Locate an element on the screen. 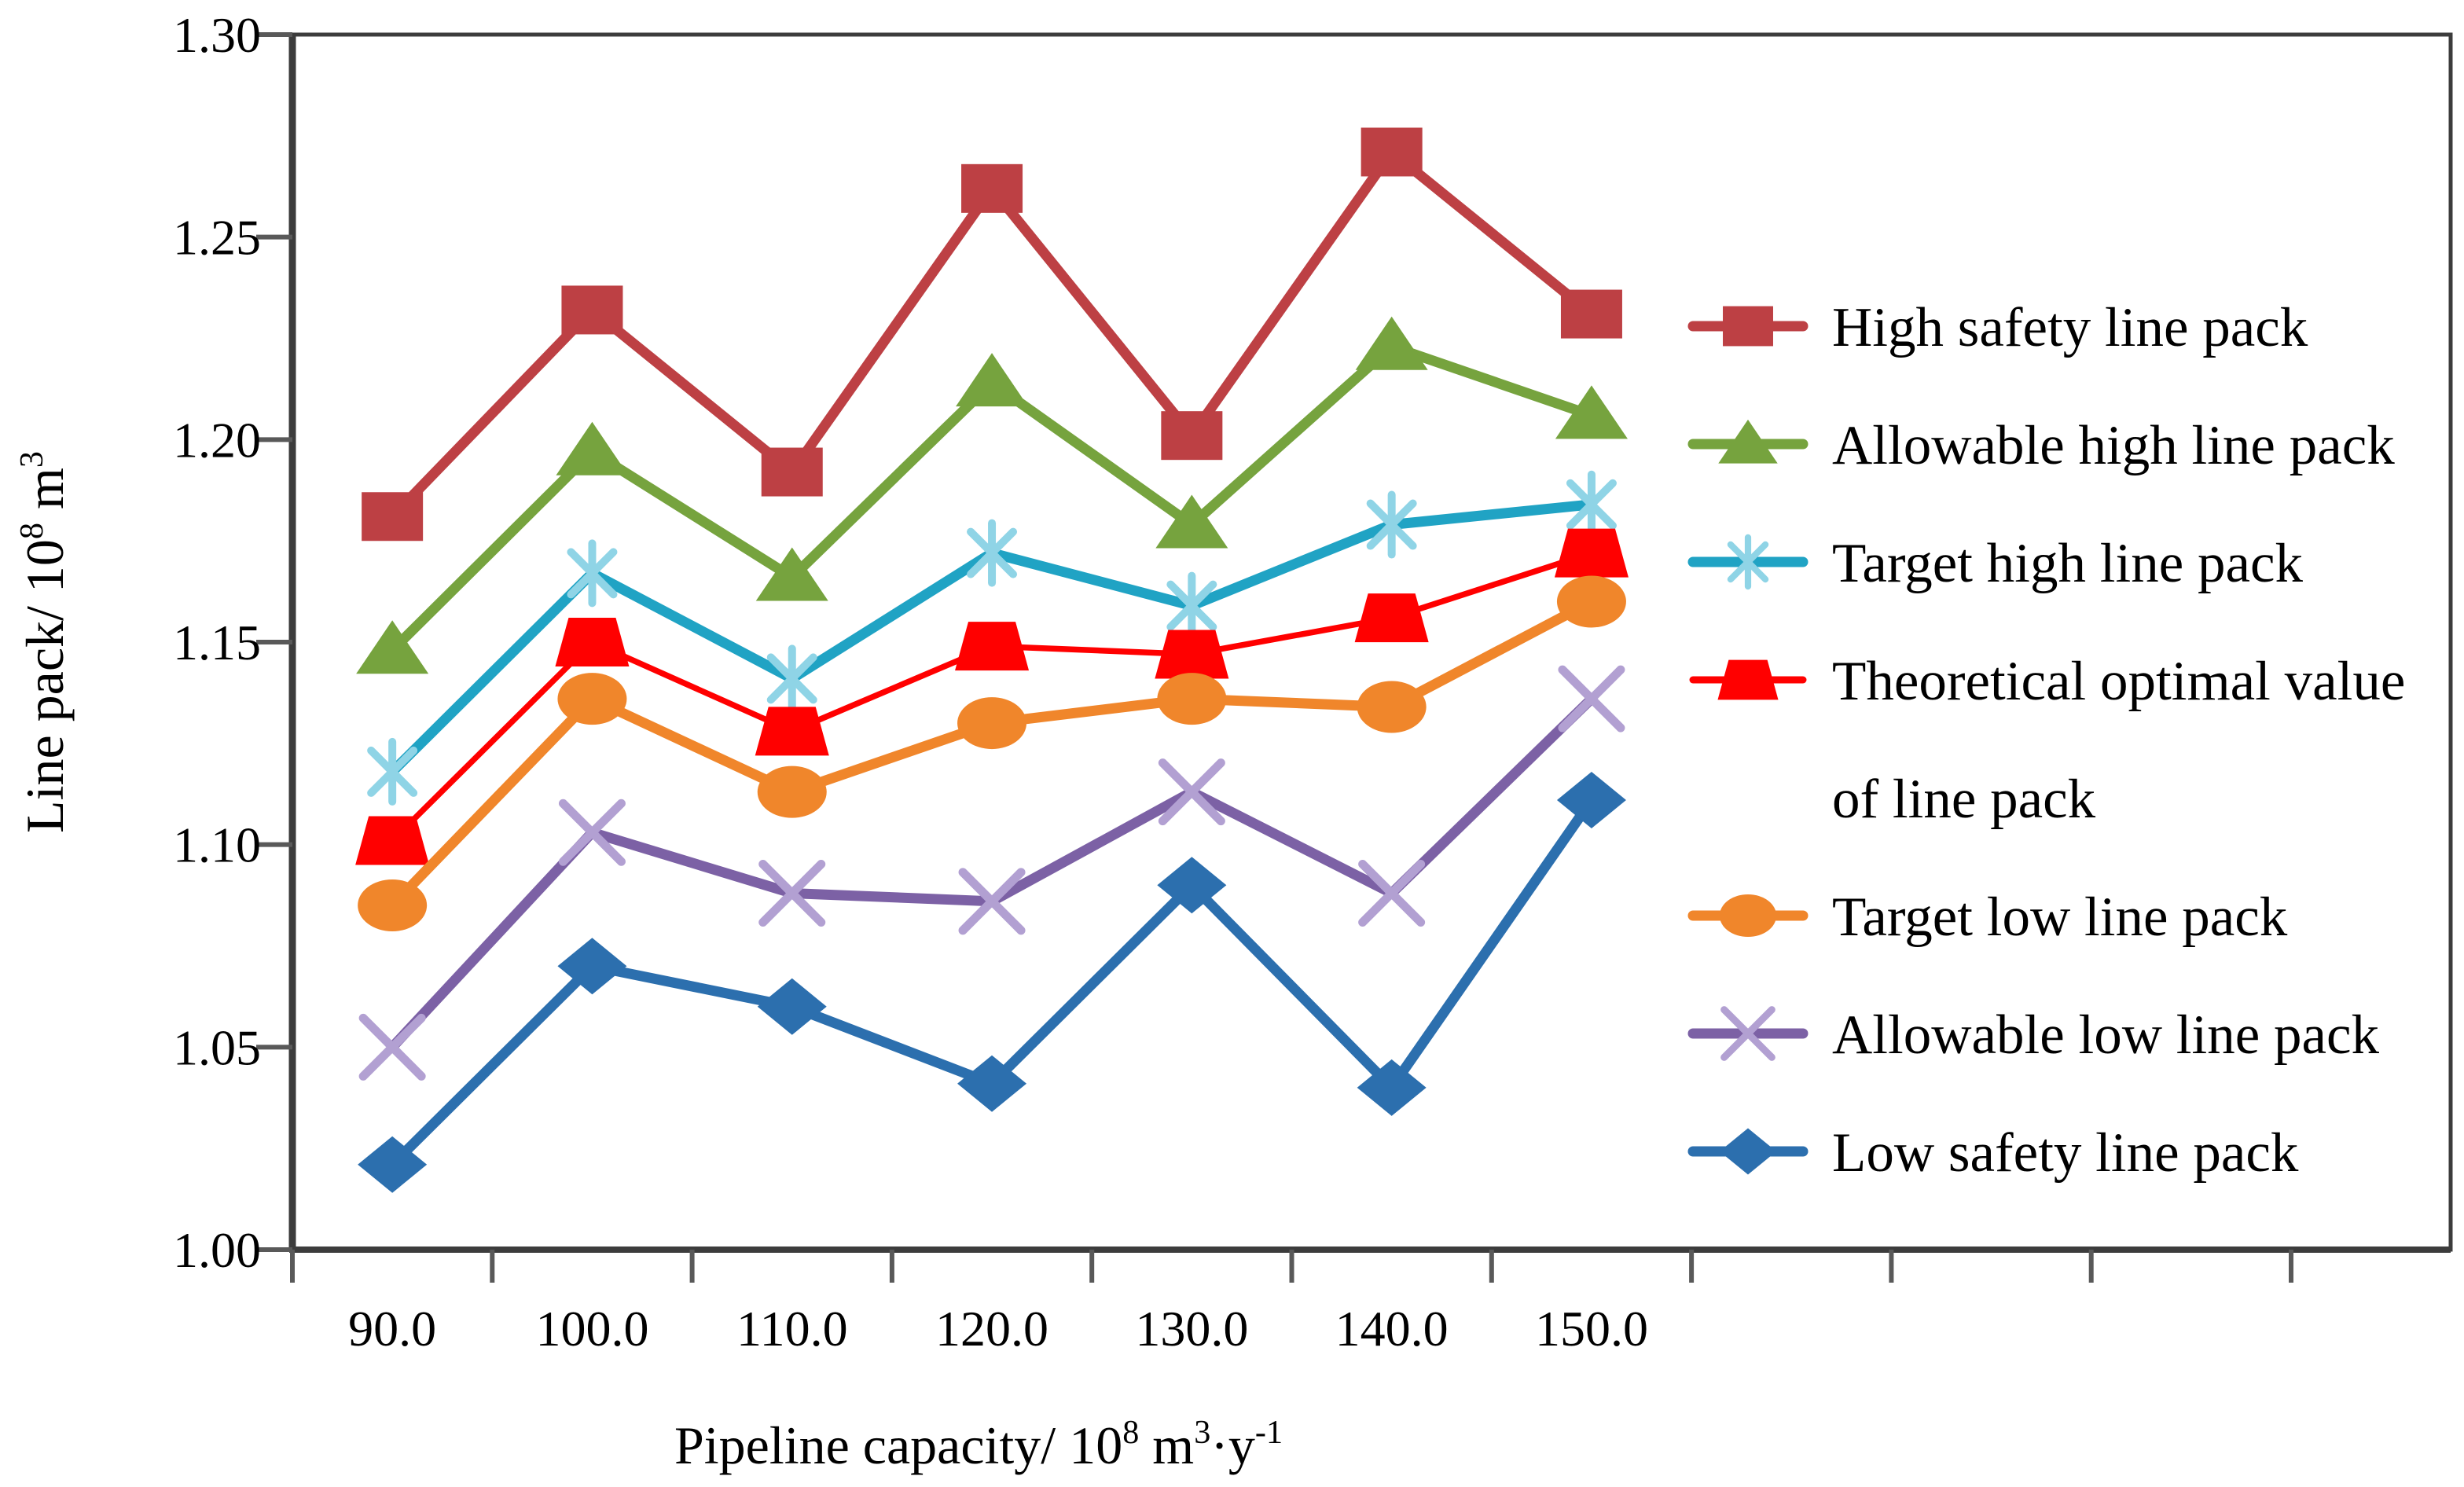 The image size is (2464, 1487). legend-label: Theoretical optimal value is located at coordinates (2118, 681).